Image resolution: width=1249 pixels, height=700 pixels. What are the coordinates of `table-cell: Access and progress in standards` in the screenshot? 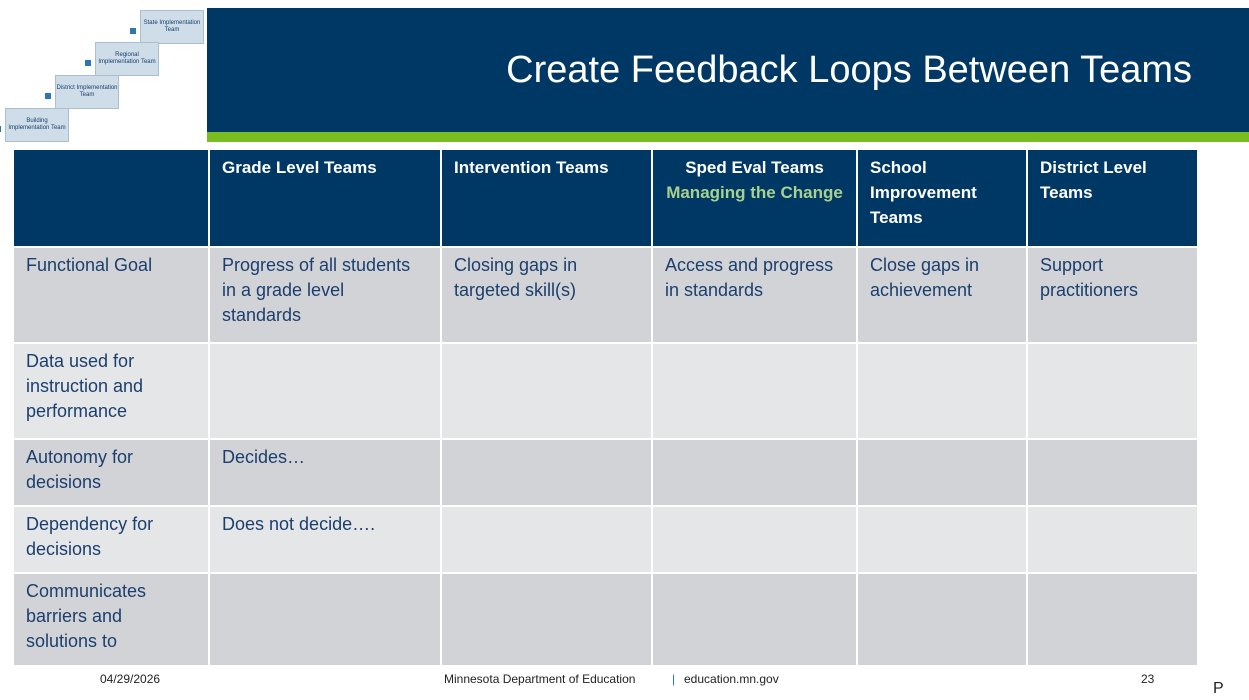 It's located at (754, 295).